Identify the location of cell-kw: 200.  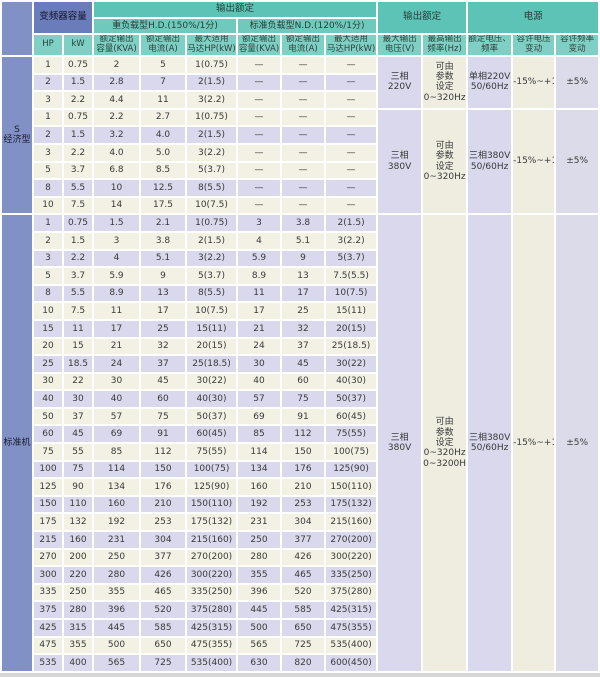
(78, 557).